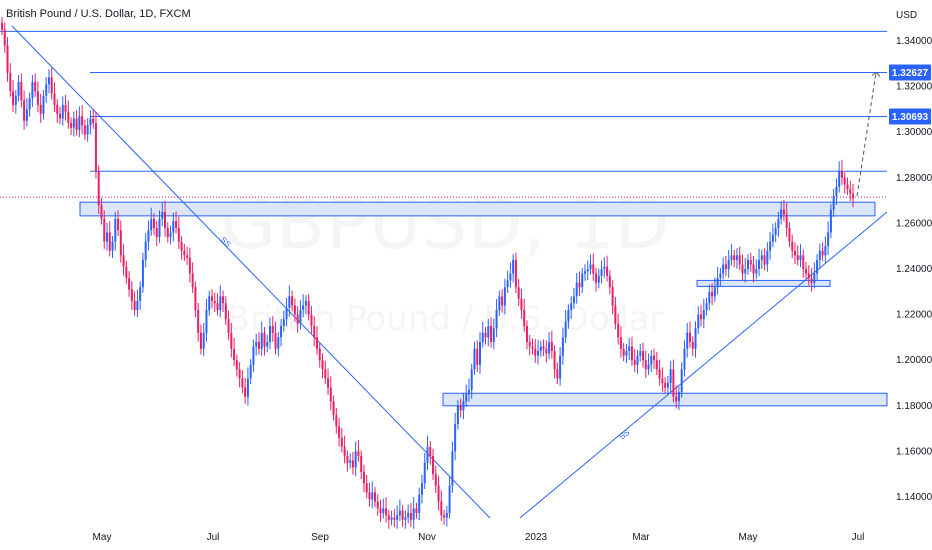 This screenshot has width=932, height=550. What do you see at coordinates (427, 537) in the screenshot?
I see `x-tick-label: Nov` at bounding box center [427, 537].